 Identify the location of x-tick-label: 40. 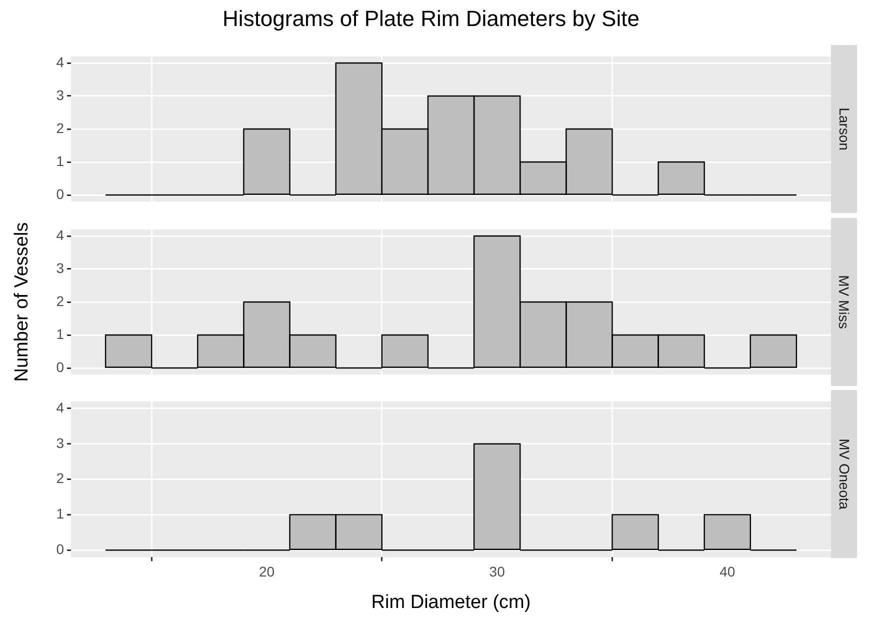
(728, 571).